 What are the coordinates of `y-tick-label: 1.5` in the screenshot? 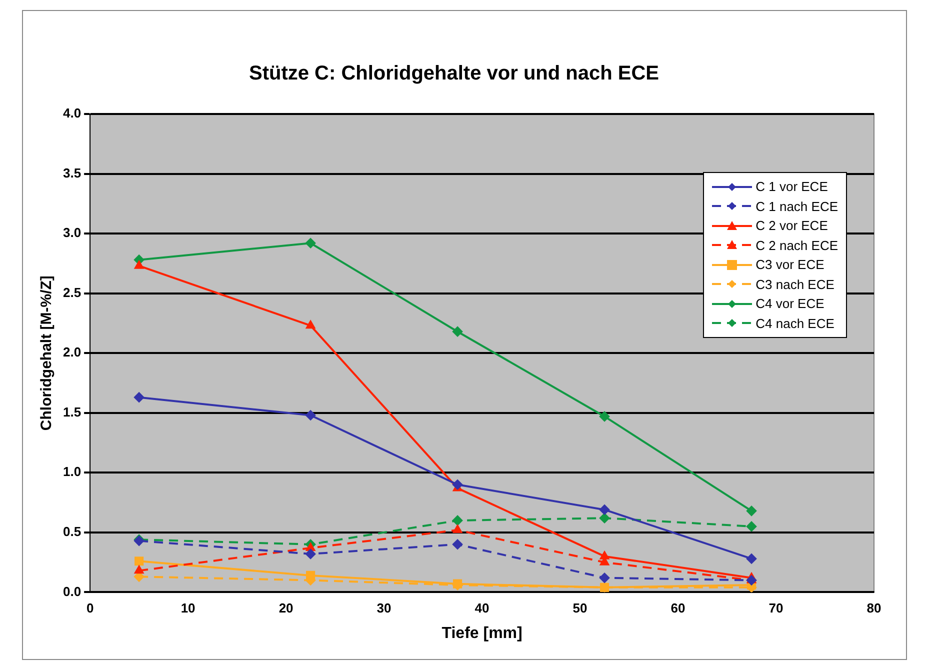 It's located at (72, 412).